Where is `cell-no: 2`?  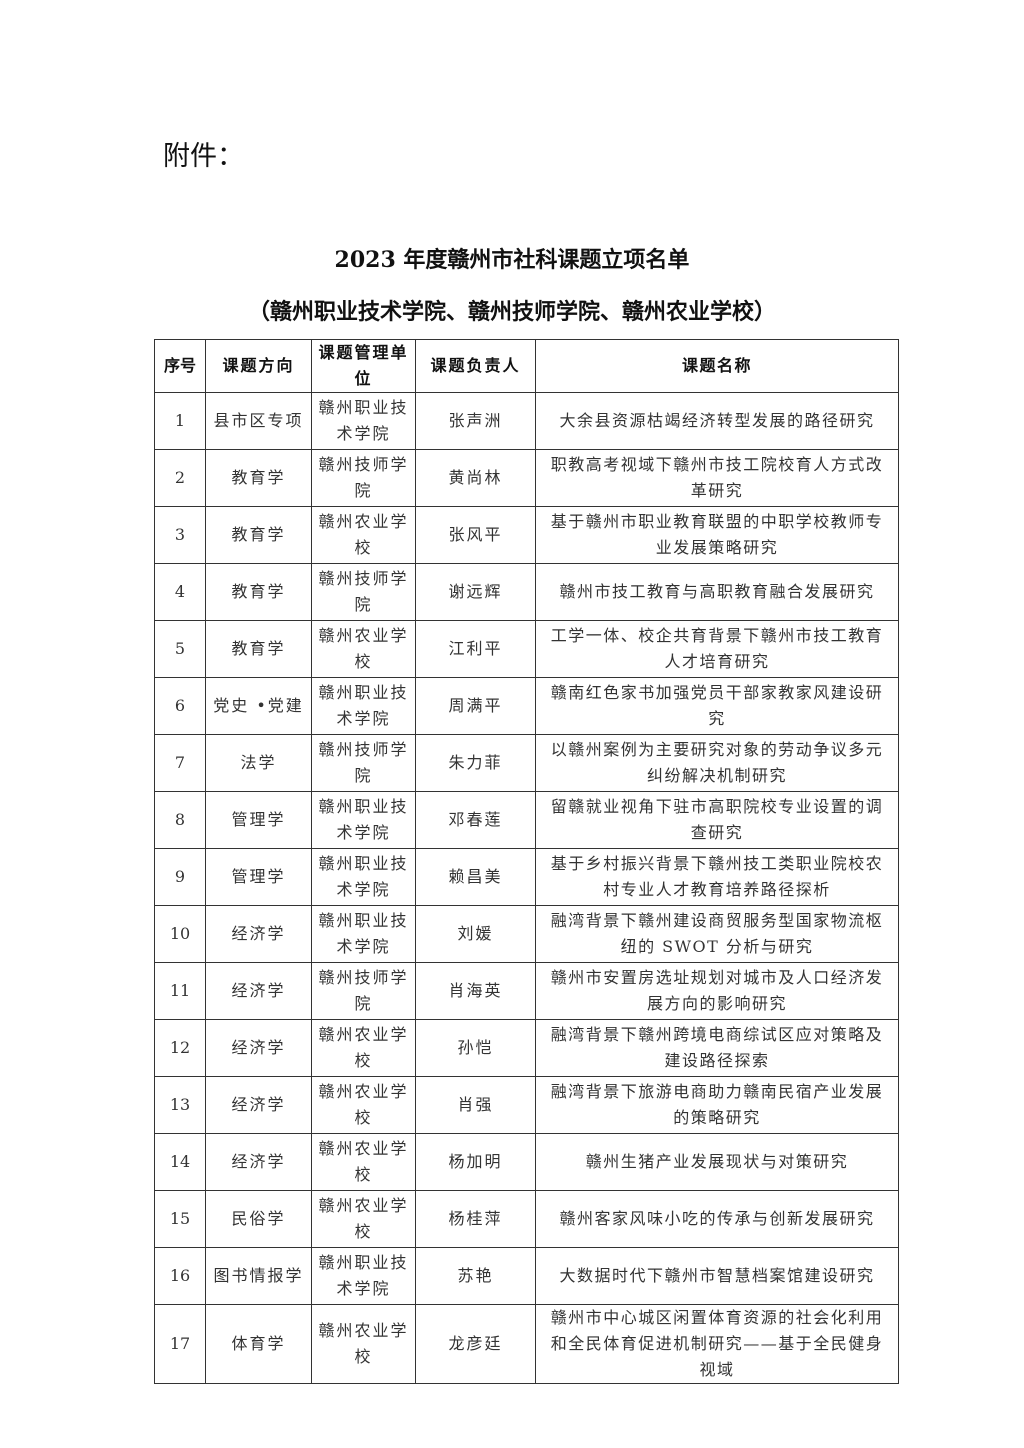
cell-no: 2 is located at coordinates (180, 478).